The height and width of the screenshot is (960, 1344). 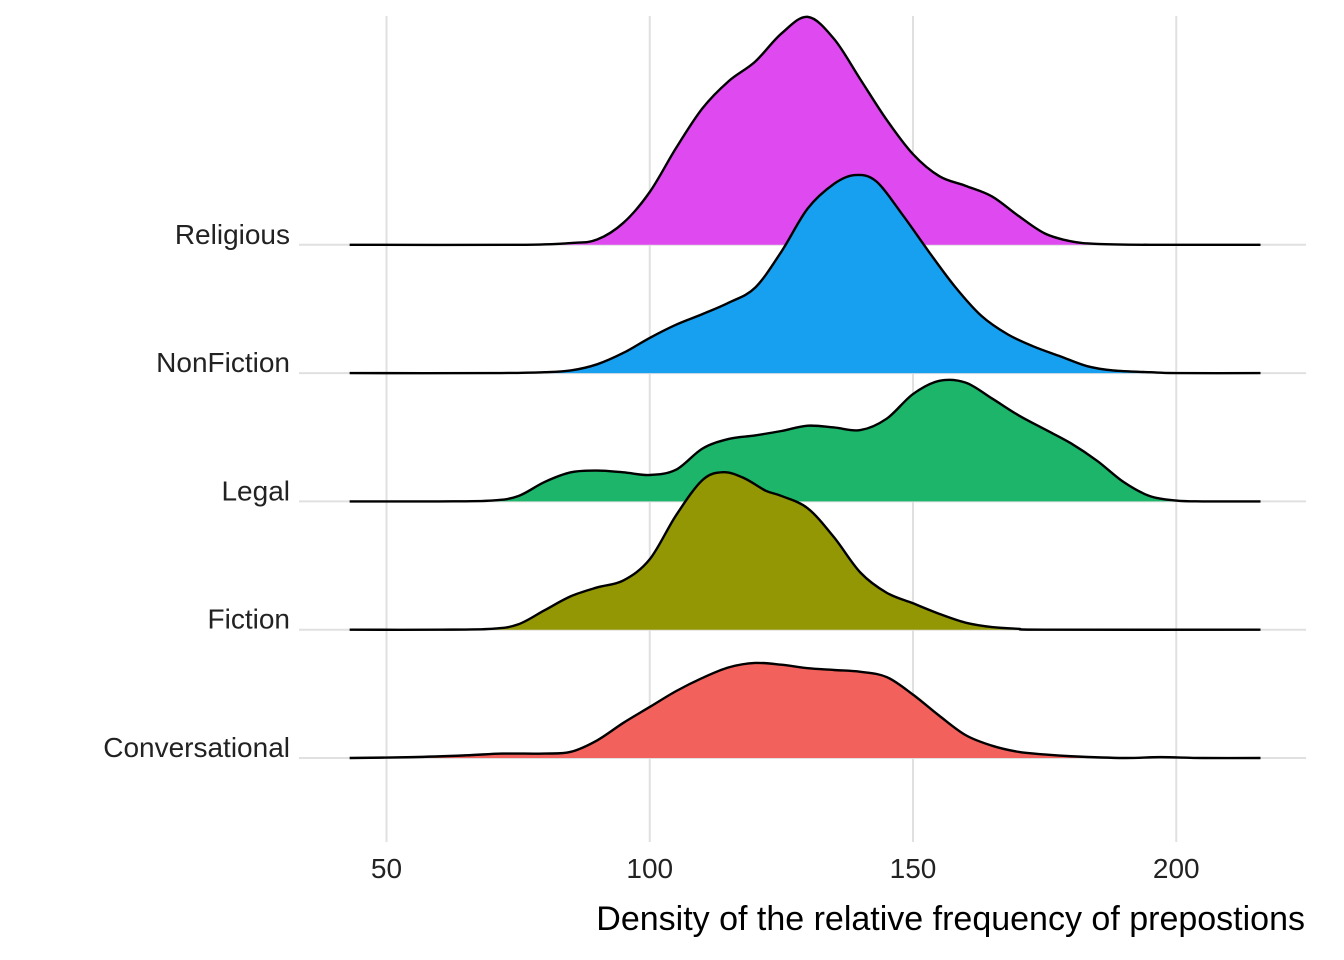 I want to click on category-label-religious: Religious, so click(x=232, y=234).